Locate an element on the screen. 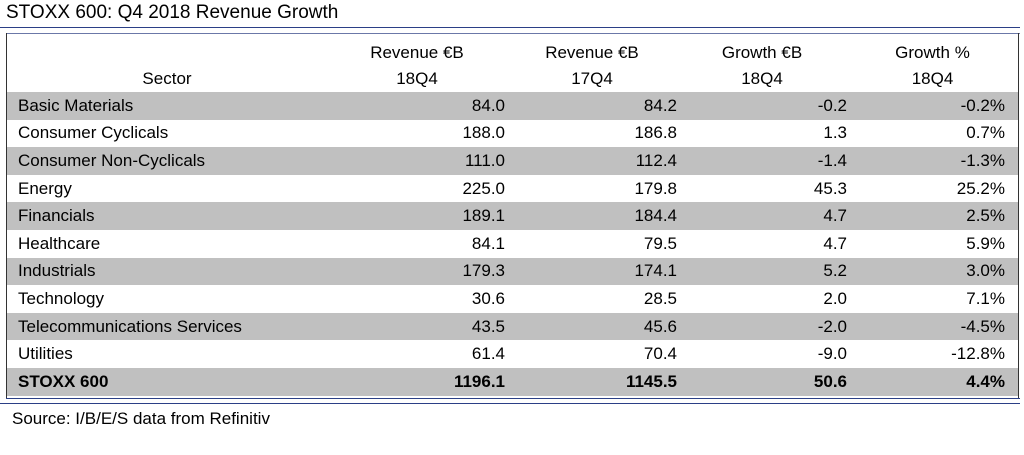 This screenshot has height=455, width=1024. cell-revenue-17q4: 84.2 is located at coordinates (592, 106).